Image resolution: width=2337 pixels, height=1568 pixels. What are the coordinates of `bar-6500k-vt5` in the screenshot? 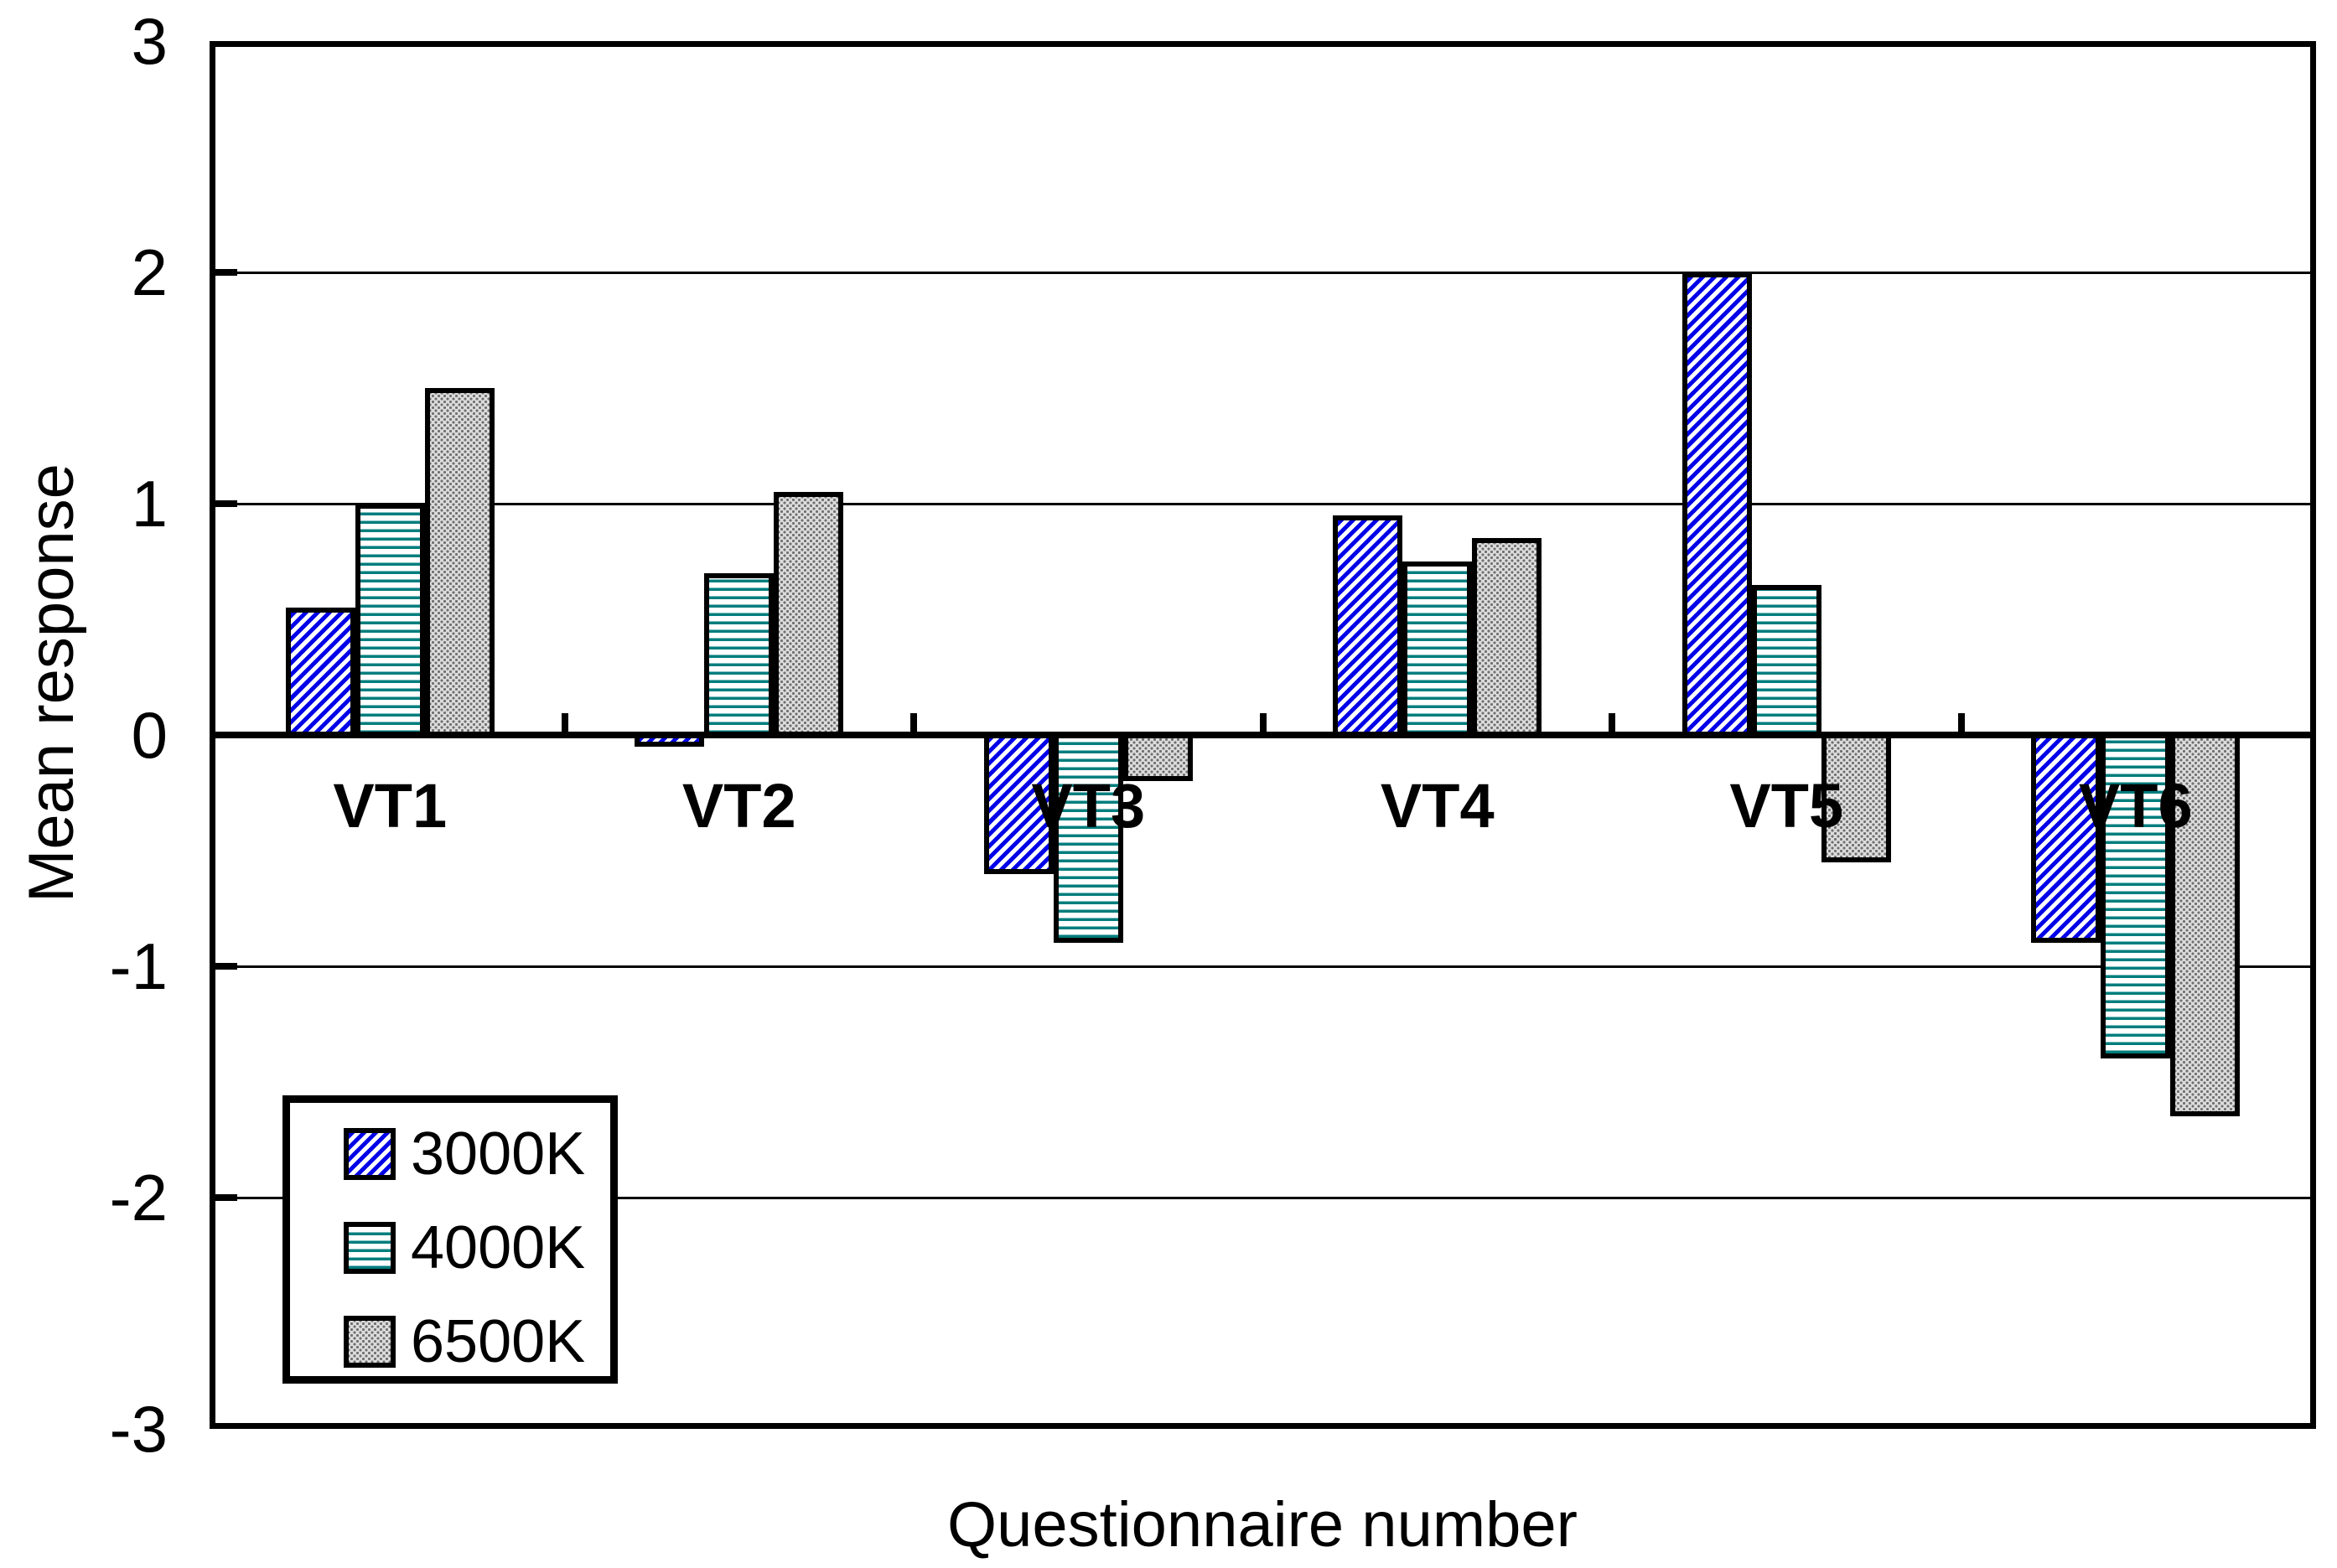 It's located at (1856, 797).